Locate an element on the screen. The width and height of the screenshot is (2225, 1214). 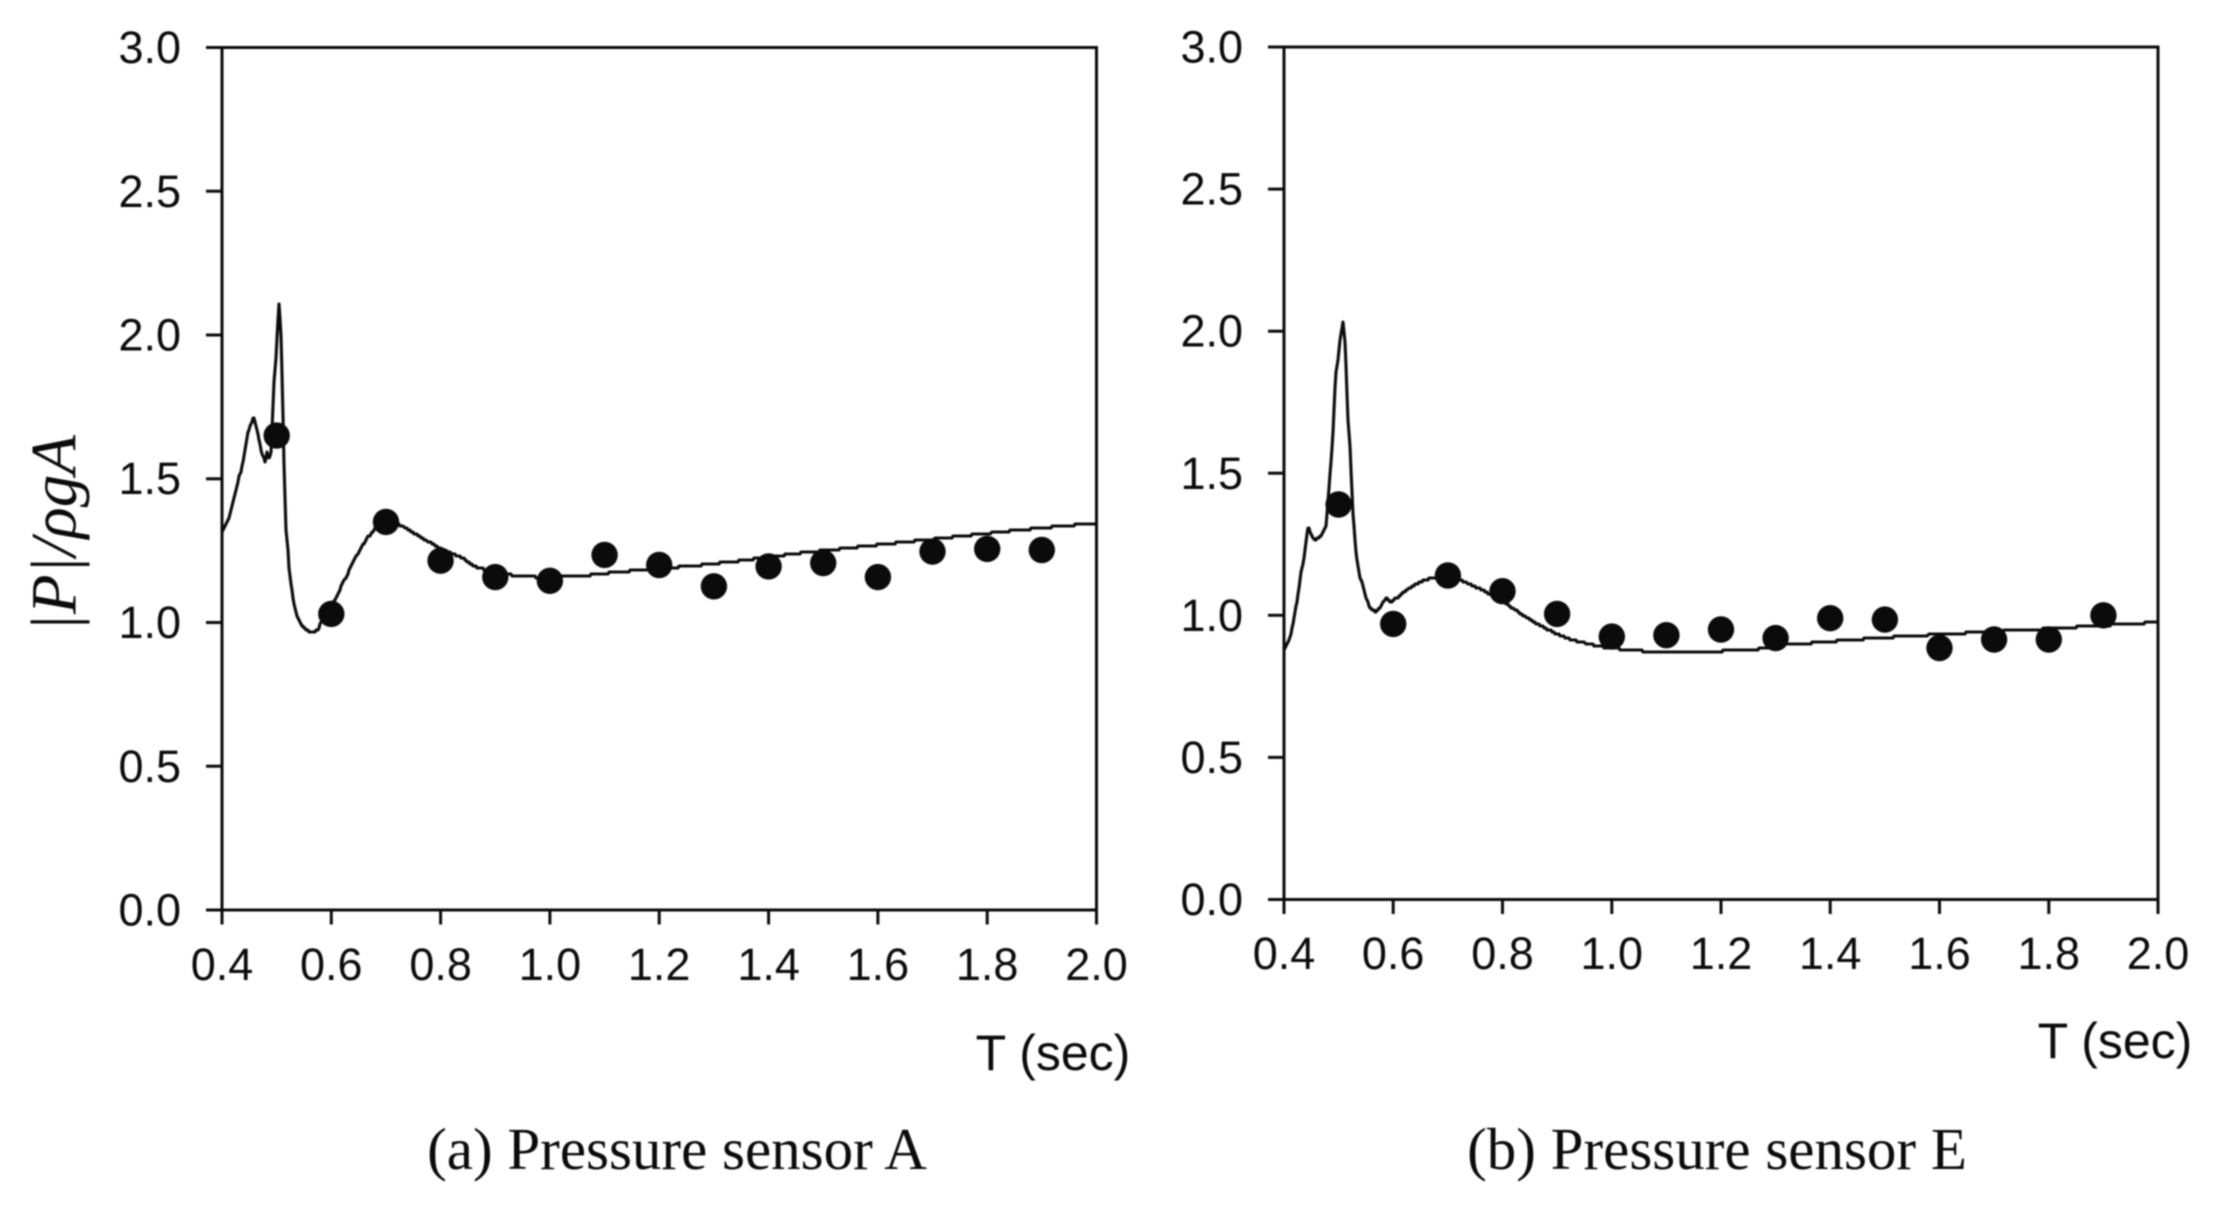
svg-text: (a) Pressure sensor A is located at coordinates (677, 1149).